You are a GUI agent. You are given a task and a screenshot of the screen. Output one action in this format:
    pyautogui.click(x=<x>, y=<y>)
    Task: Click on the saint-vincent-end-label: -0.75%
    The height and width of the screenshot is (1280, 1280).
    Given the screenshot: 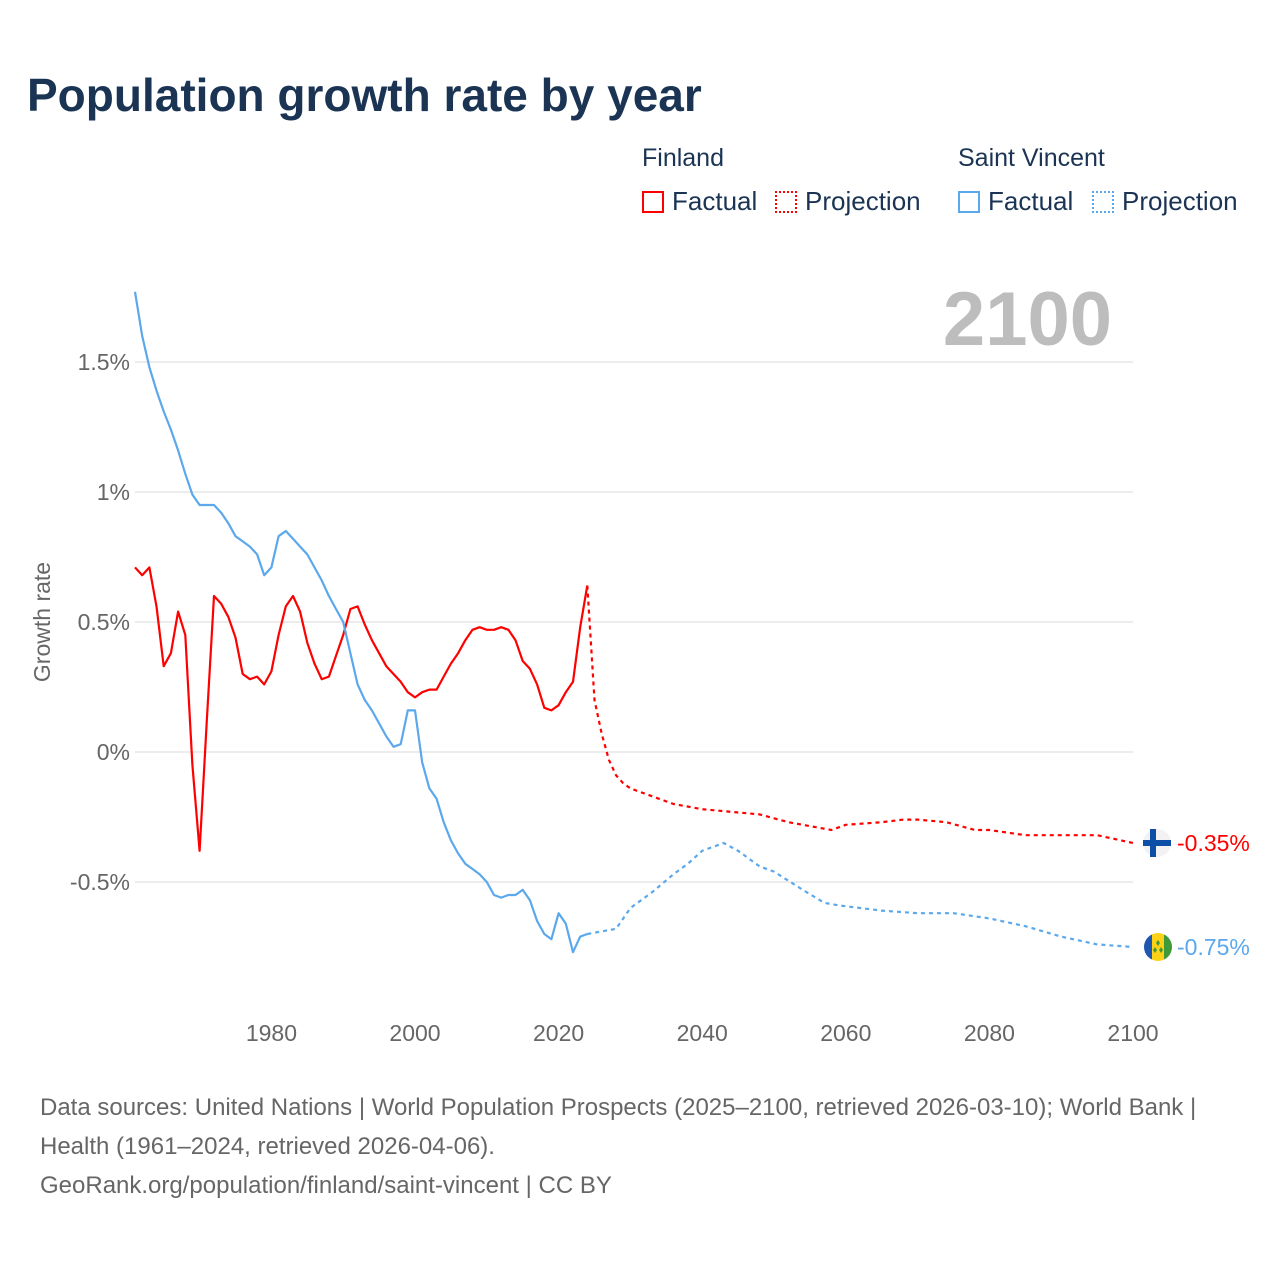 What is the action you would take?
    pyautogui.click(x=1213, y=947)
    